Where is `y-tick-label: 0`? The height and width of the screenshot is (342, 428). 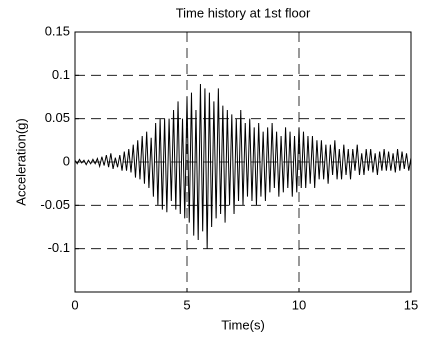
y-tick-label: 0 is located at coordinates (66, 160).